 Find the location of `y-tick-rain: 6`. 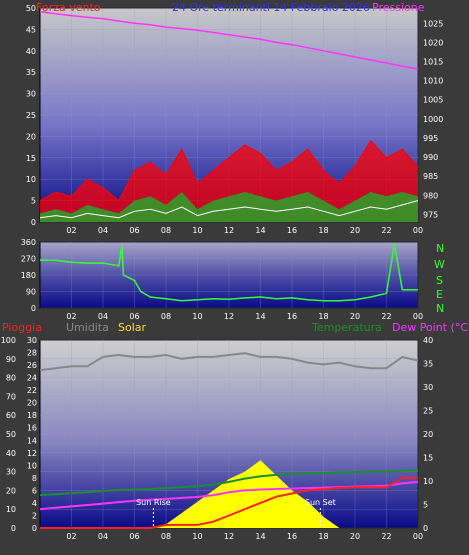

y-tick-rain: 6 is located at coordinates (34, 490).